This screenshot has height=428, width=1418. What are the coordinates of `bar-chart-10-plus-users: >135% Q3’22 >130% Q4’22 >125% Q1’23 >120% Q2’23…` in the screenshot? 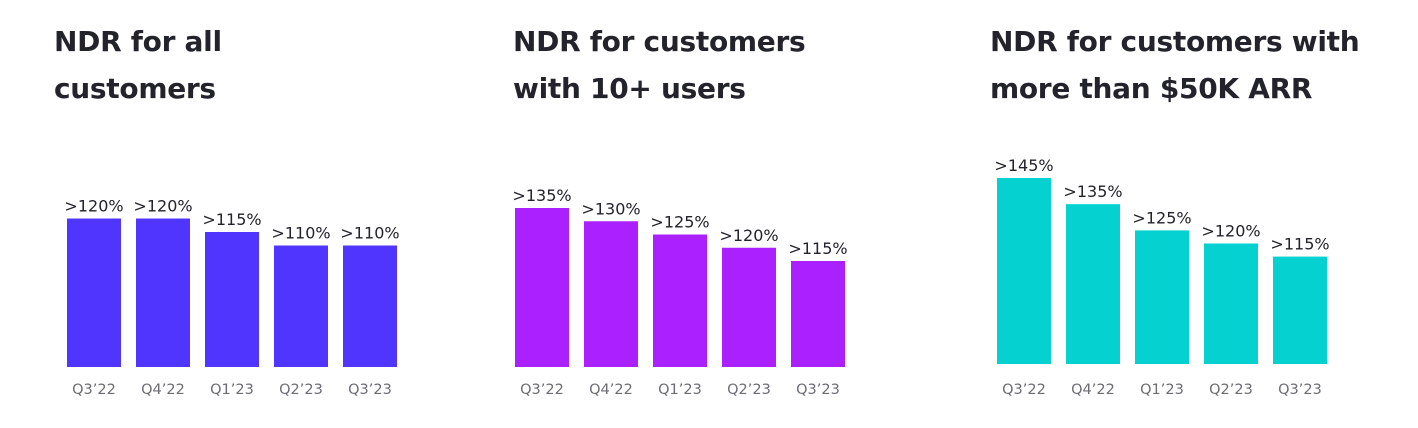 It's located at (679, 292).